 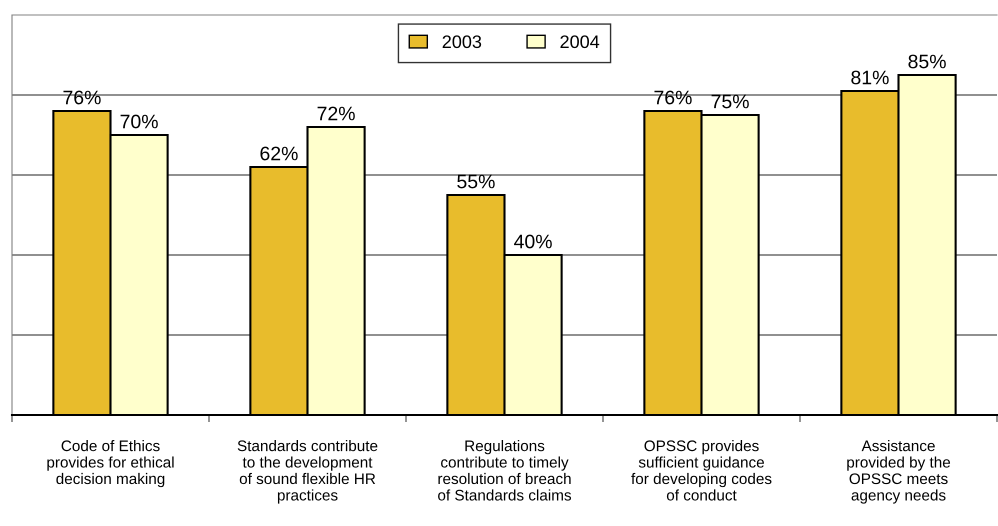 What do you see at coordinates (308, 472) in the screenshot?
I see `x-tick-label: Standards contribute to the development of sound flexible HR practices` at bounding box center [308, 472].